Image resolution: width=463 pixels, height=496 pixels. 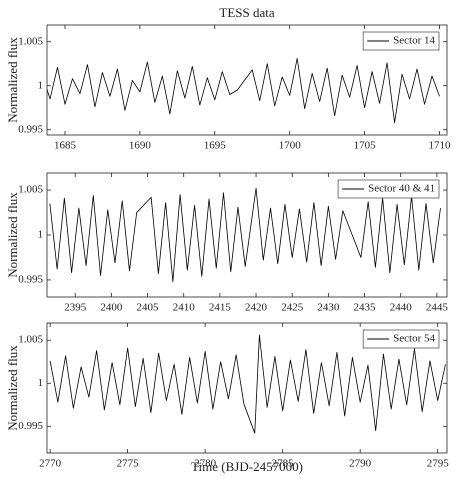 I want to click on x-tick-label: 2435, so click(x=365, y=308).